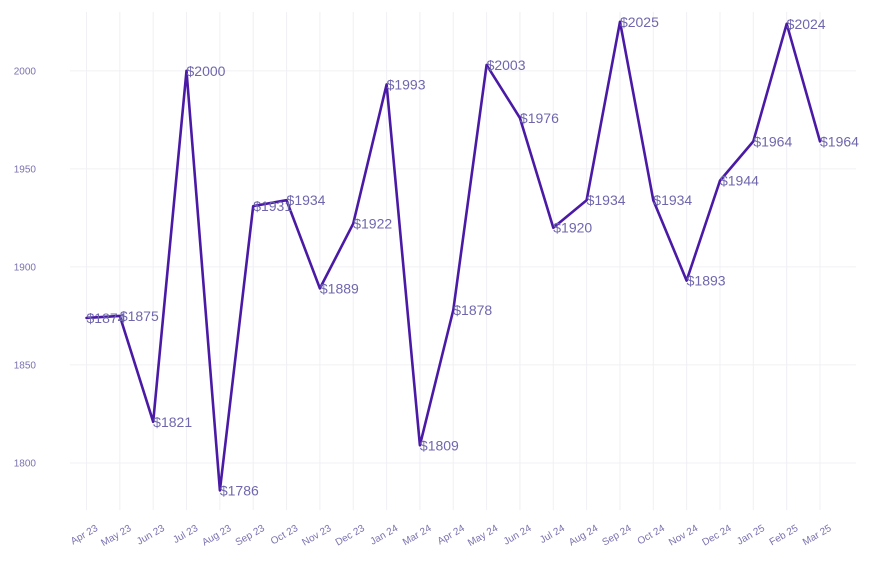  What do you see at coordinates (284, 535) in the screenshot?
I see `x-tick-label: Oct 23` at bounding box center [284, 535].